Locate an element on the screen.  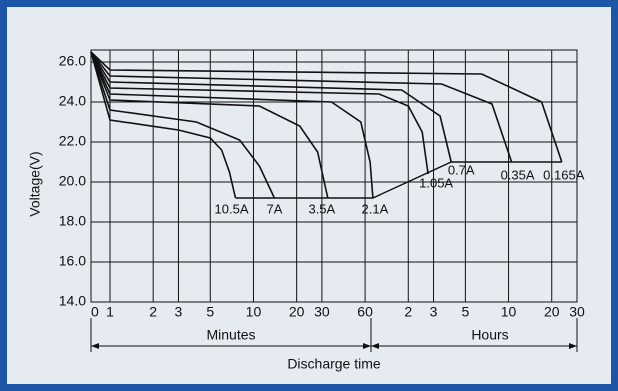
y-tick-label: 18.0 is located at coordinates (72, 221).